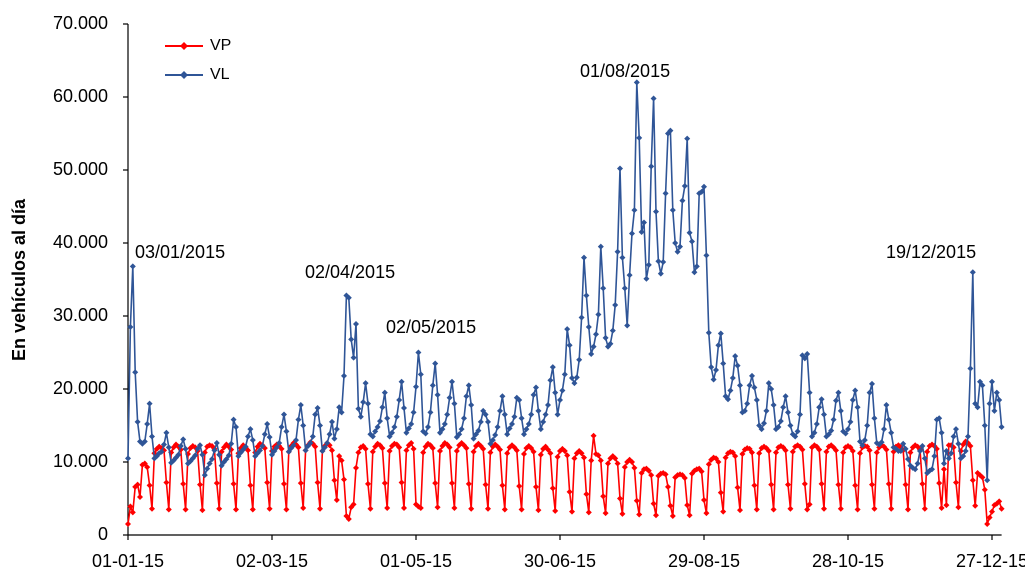 Image resolution: width=1025 pixels, height=572 pixels. Describe the element at coordinates (80, 23) in the screenshot. I see `y-tick-label: 70.000` at that location.